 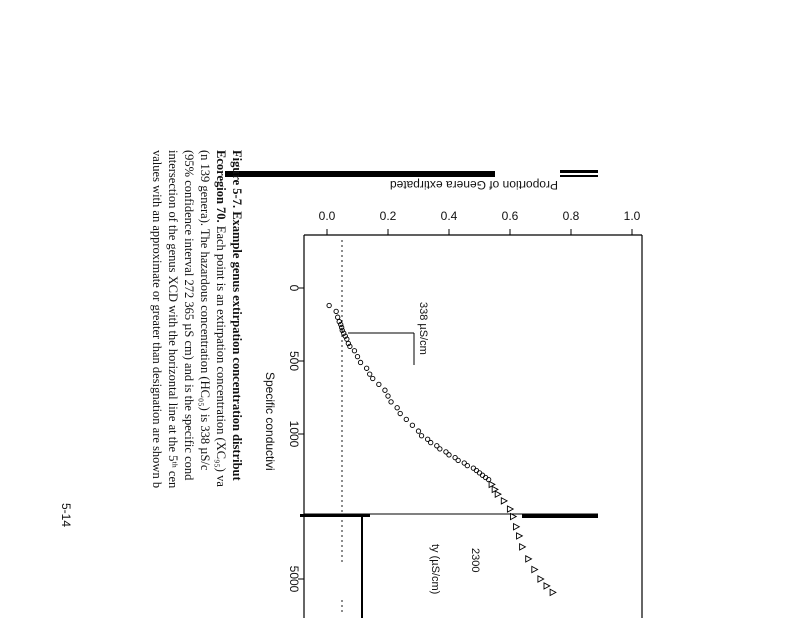 I want to click on x-axis-title: Specific conductivi, so click(x=270, y=421).